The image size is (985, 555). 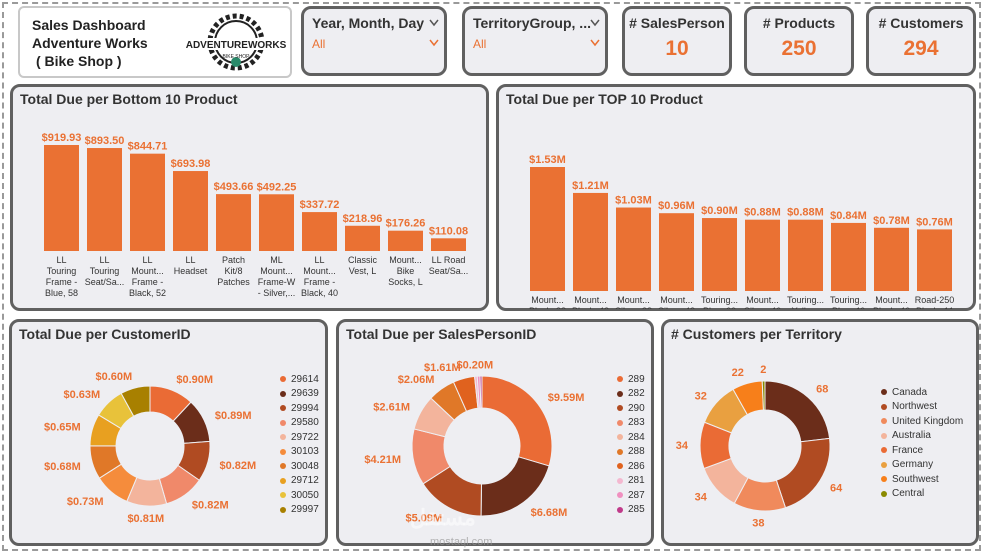 What do you see at coordinates (636, 510) in the screenshot?
I see `legend-label: 285` at bounding box center [636, 510].